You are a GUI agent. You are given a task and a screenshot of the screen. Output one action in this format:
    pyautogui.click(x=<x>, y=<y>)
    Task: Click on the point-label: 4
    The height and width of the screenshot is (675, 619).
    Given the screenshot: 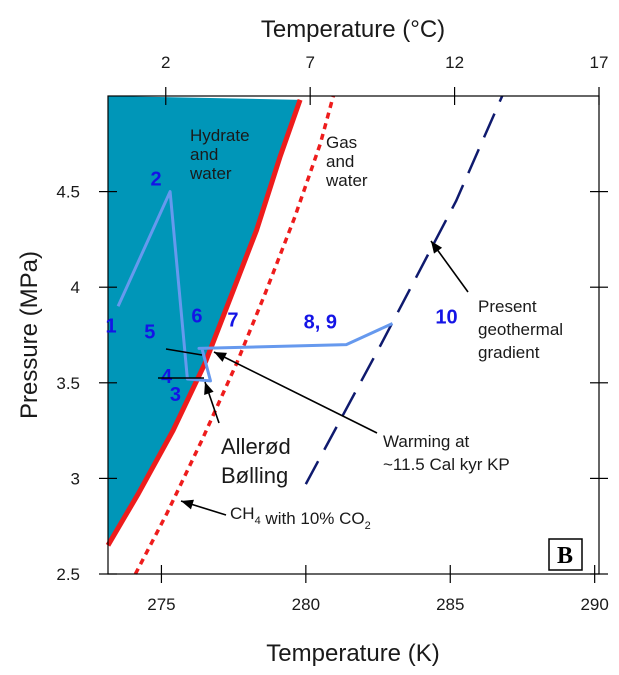 What is the action you would take?
    pyautogui.click(x=167, y=377)
    